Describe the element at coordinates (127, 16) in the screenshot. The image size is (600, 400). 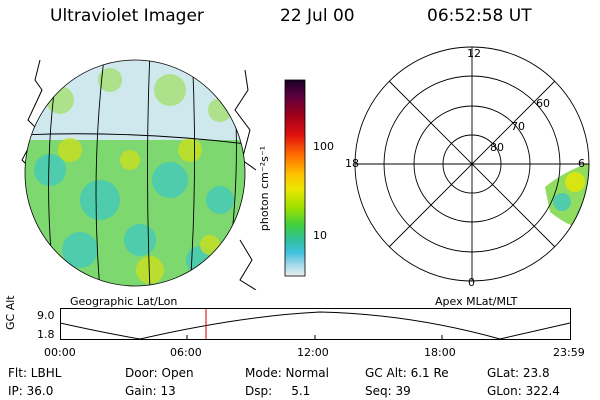
I see `instrument-title: Ultraviolet Imager` at that location.